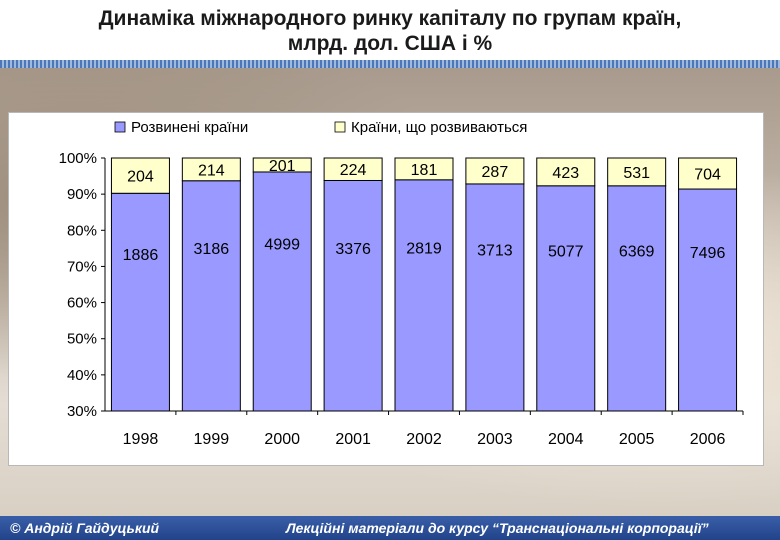  I want to click on data-label-developing: 201, so click(282, 166).